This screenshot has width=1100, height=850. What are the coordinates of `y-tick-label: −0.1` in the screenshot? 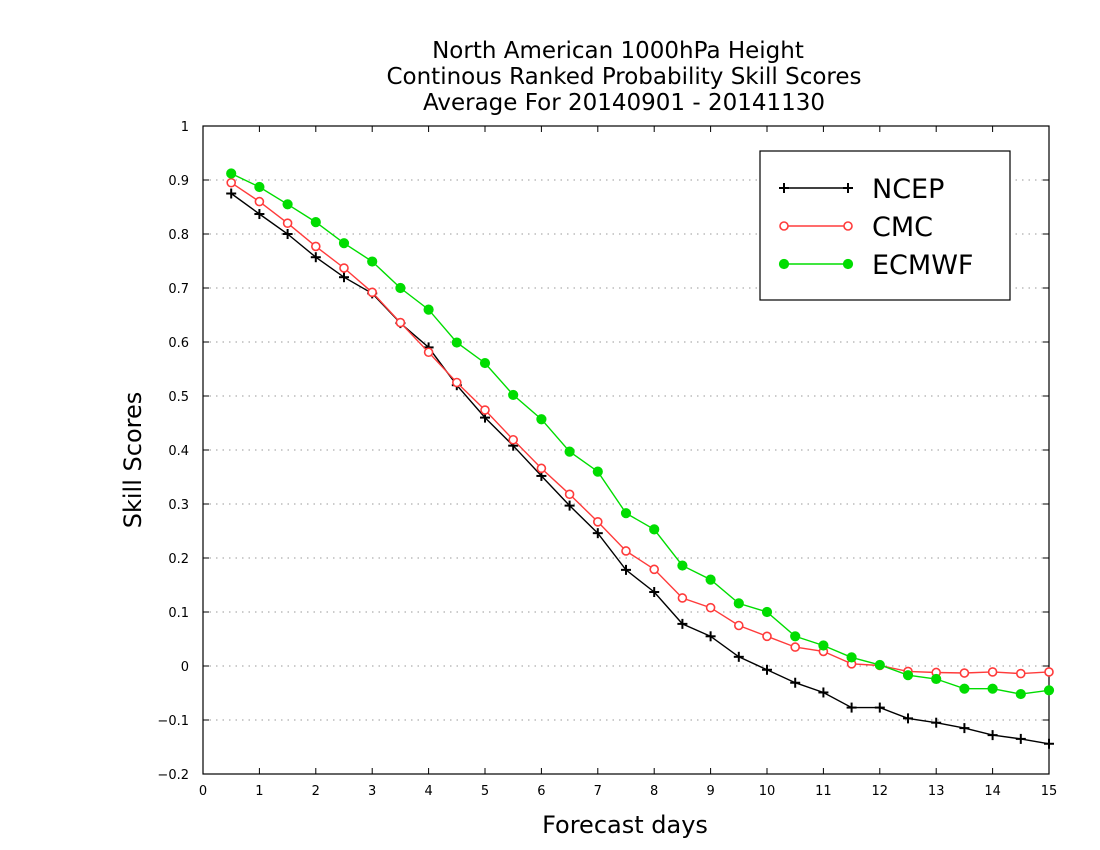 It's located at (173, 721).